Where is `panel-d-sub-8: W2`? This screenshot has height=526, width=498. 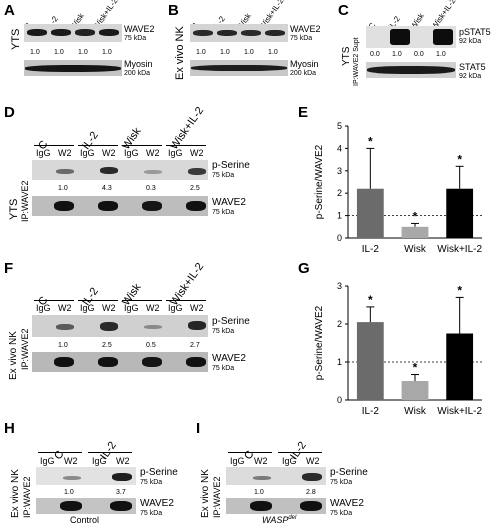
panel-d-sub-8: W2 is located at coordinates (197, 153).